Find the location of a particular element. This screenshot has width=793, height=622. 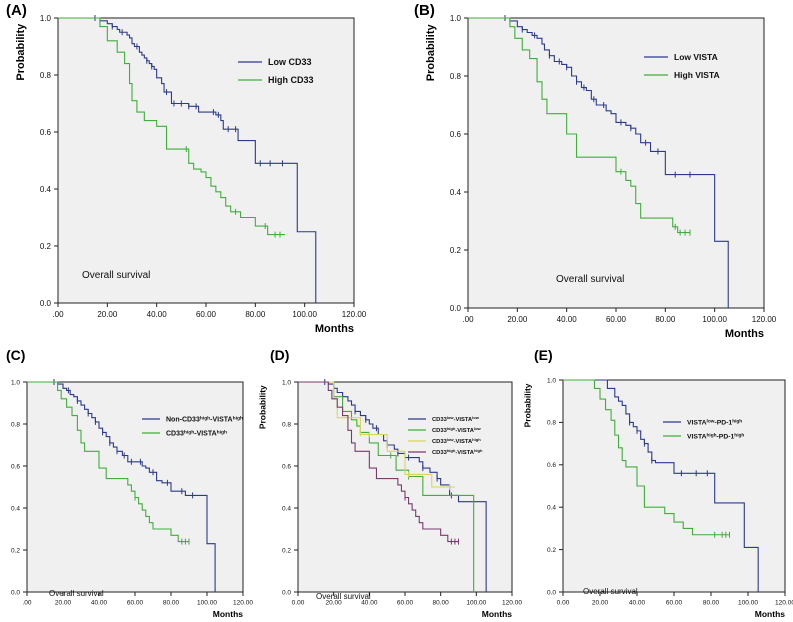

series-vistahigh-pd-1high-line is located at coordinates (646, 457).